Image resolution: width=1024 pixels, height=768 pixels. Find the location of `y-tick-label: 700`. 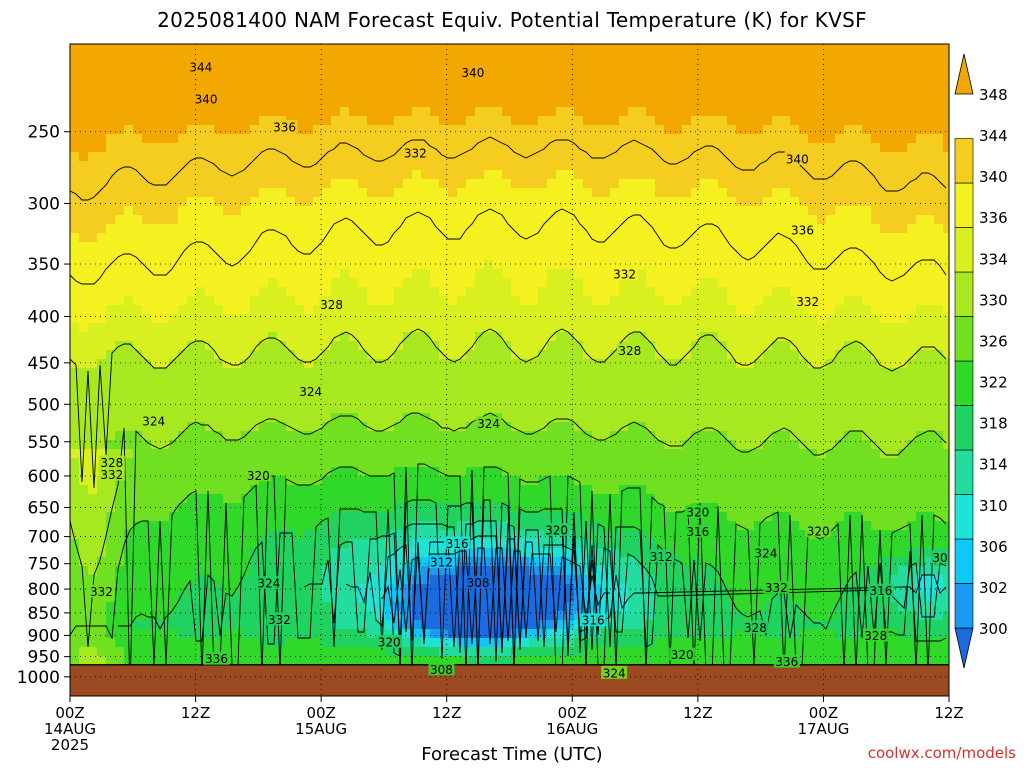

y-tick-label: 700 is located at coordinates (44, 538).